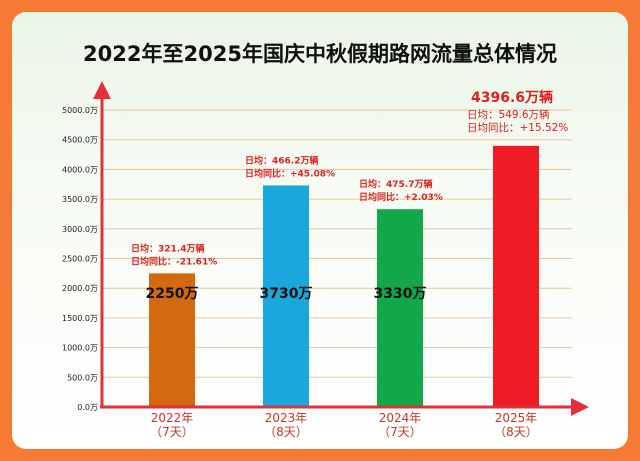 The height and width of the screenshot is (461, 640). I want to click on daily-average-note: 日均：321.4万辆, so click(167, 248).